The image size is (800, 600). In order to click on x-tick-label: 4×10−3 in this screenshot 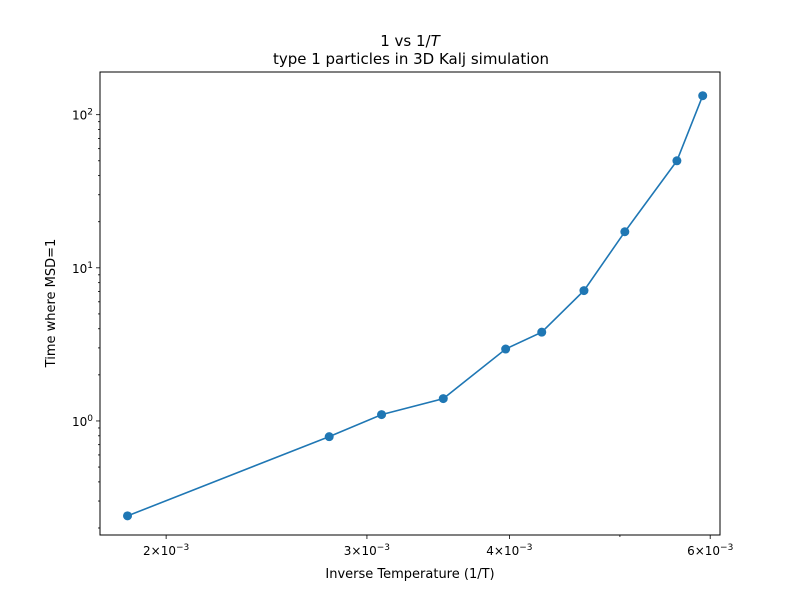, I will do `click(509, 550)`.